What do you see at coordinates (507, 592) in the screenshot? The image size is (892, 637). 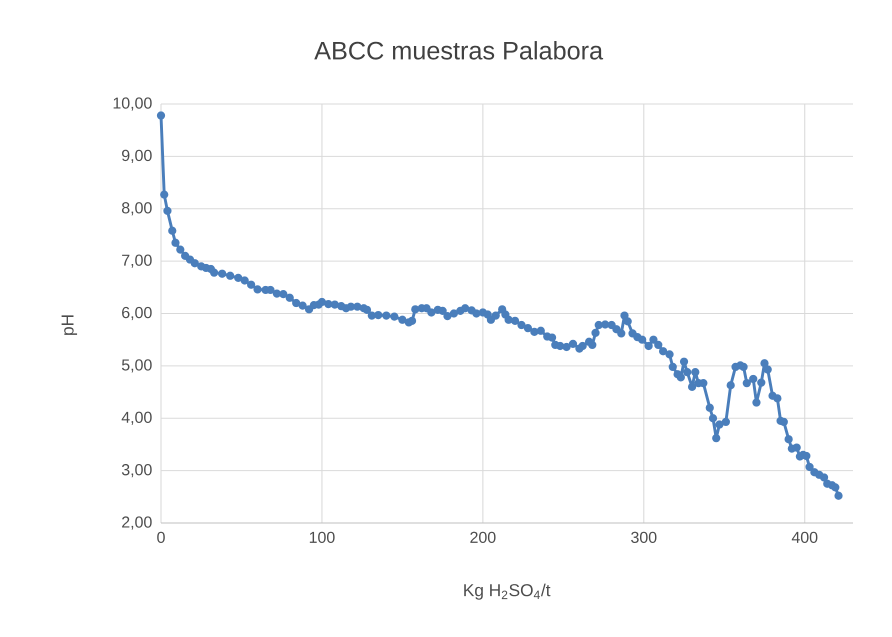 I see `x-axis-title: Kg H$_{2}$SO$_{4}$/t` at bounding box center [507, 592].